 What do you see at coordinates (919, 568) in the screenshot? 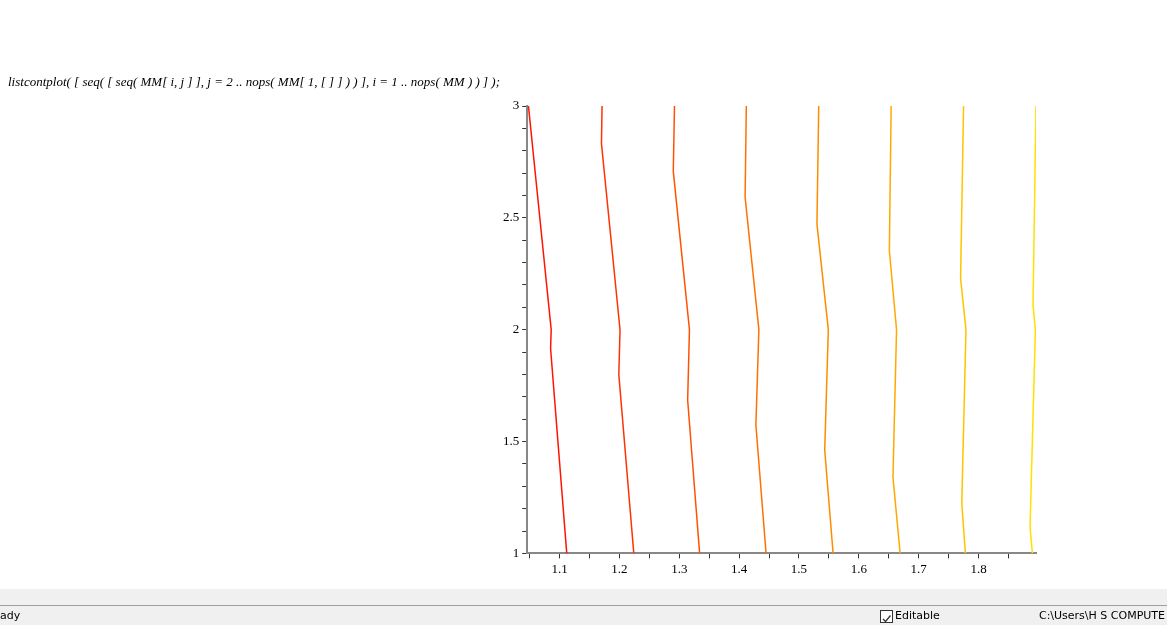
I see `x-tick-label: 1.7` at bounding box center [919, 568].